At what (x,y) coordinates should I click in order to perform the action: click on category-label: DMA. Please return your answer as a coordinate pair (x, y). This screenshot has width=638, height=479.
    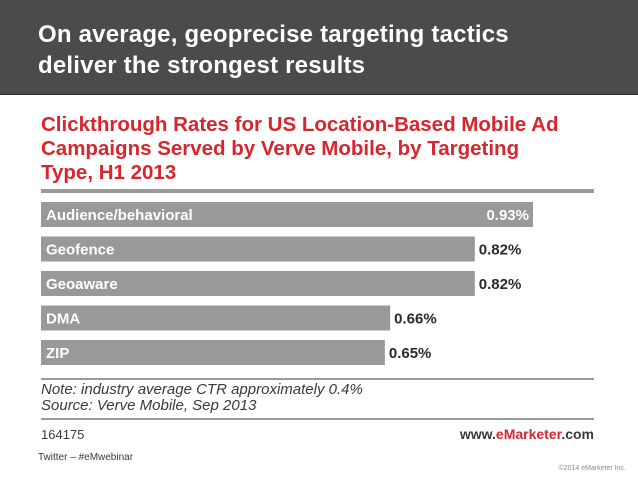
    Looking at the image, I should click on (63, 319).